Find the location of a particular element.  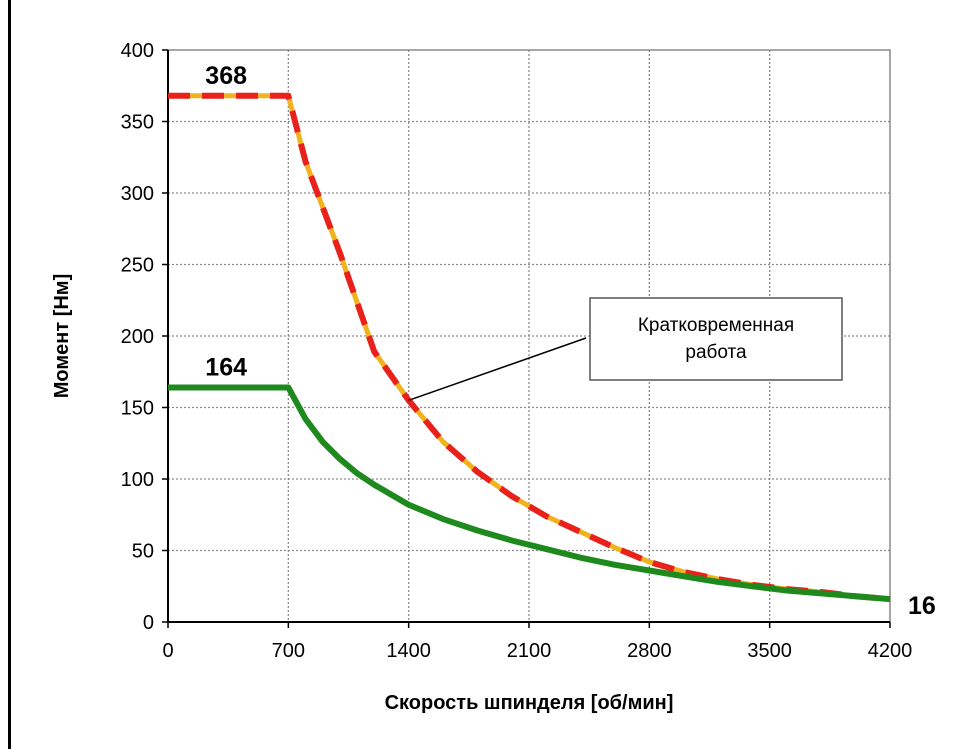

x-tick-label: 3500 is located at coordinates (769, 651).